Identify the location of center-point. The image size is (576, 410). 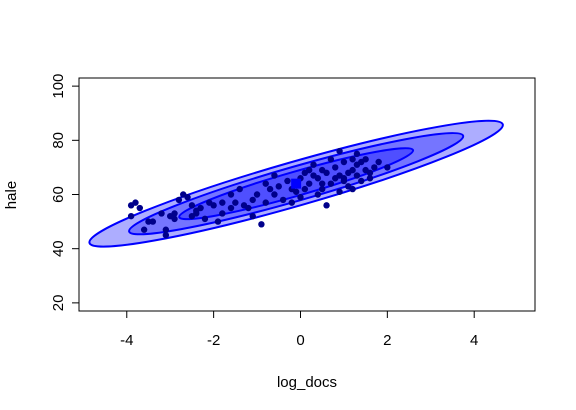
(296, 183).